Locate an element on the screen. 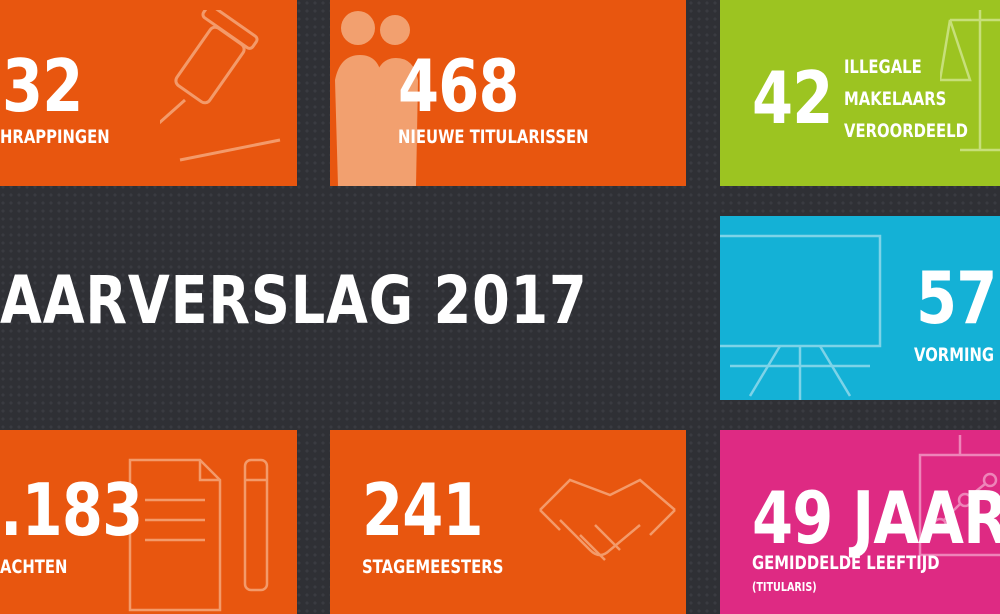  tile-average-age: 49 JAAR GEMIDDELDE LEEFTIJD (TITULARIS) is located at coordinates (860, 522).